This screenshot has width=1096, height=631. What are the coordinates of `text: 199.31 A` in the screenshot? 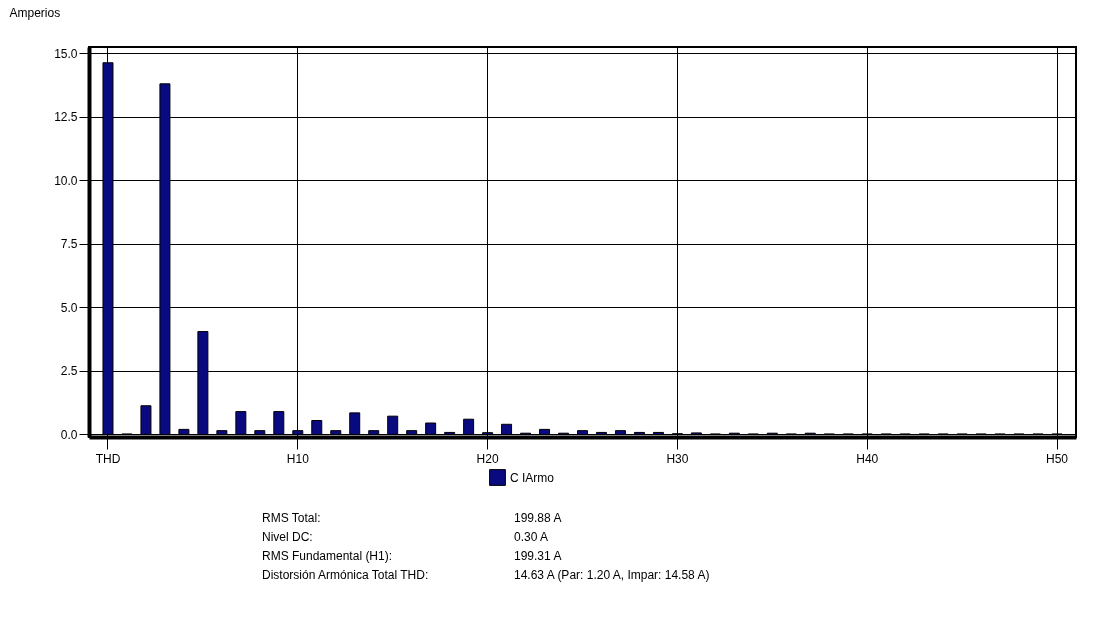 It's located at (538, 556).